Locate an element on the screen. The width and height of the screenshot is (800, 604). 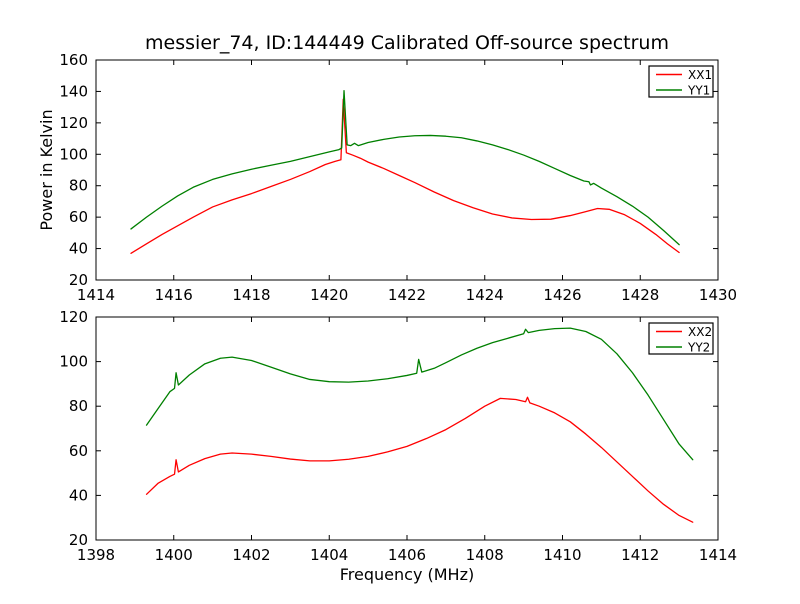
x-tick-label: 1412 is located at coordinates (640, 555).